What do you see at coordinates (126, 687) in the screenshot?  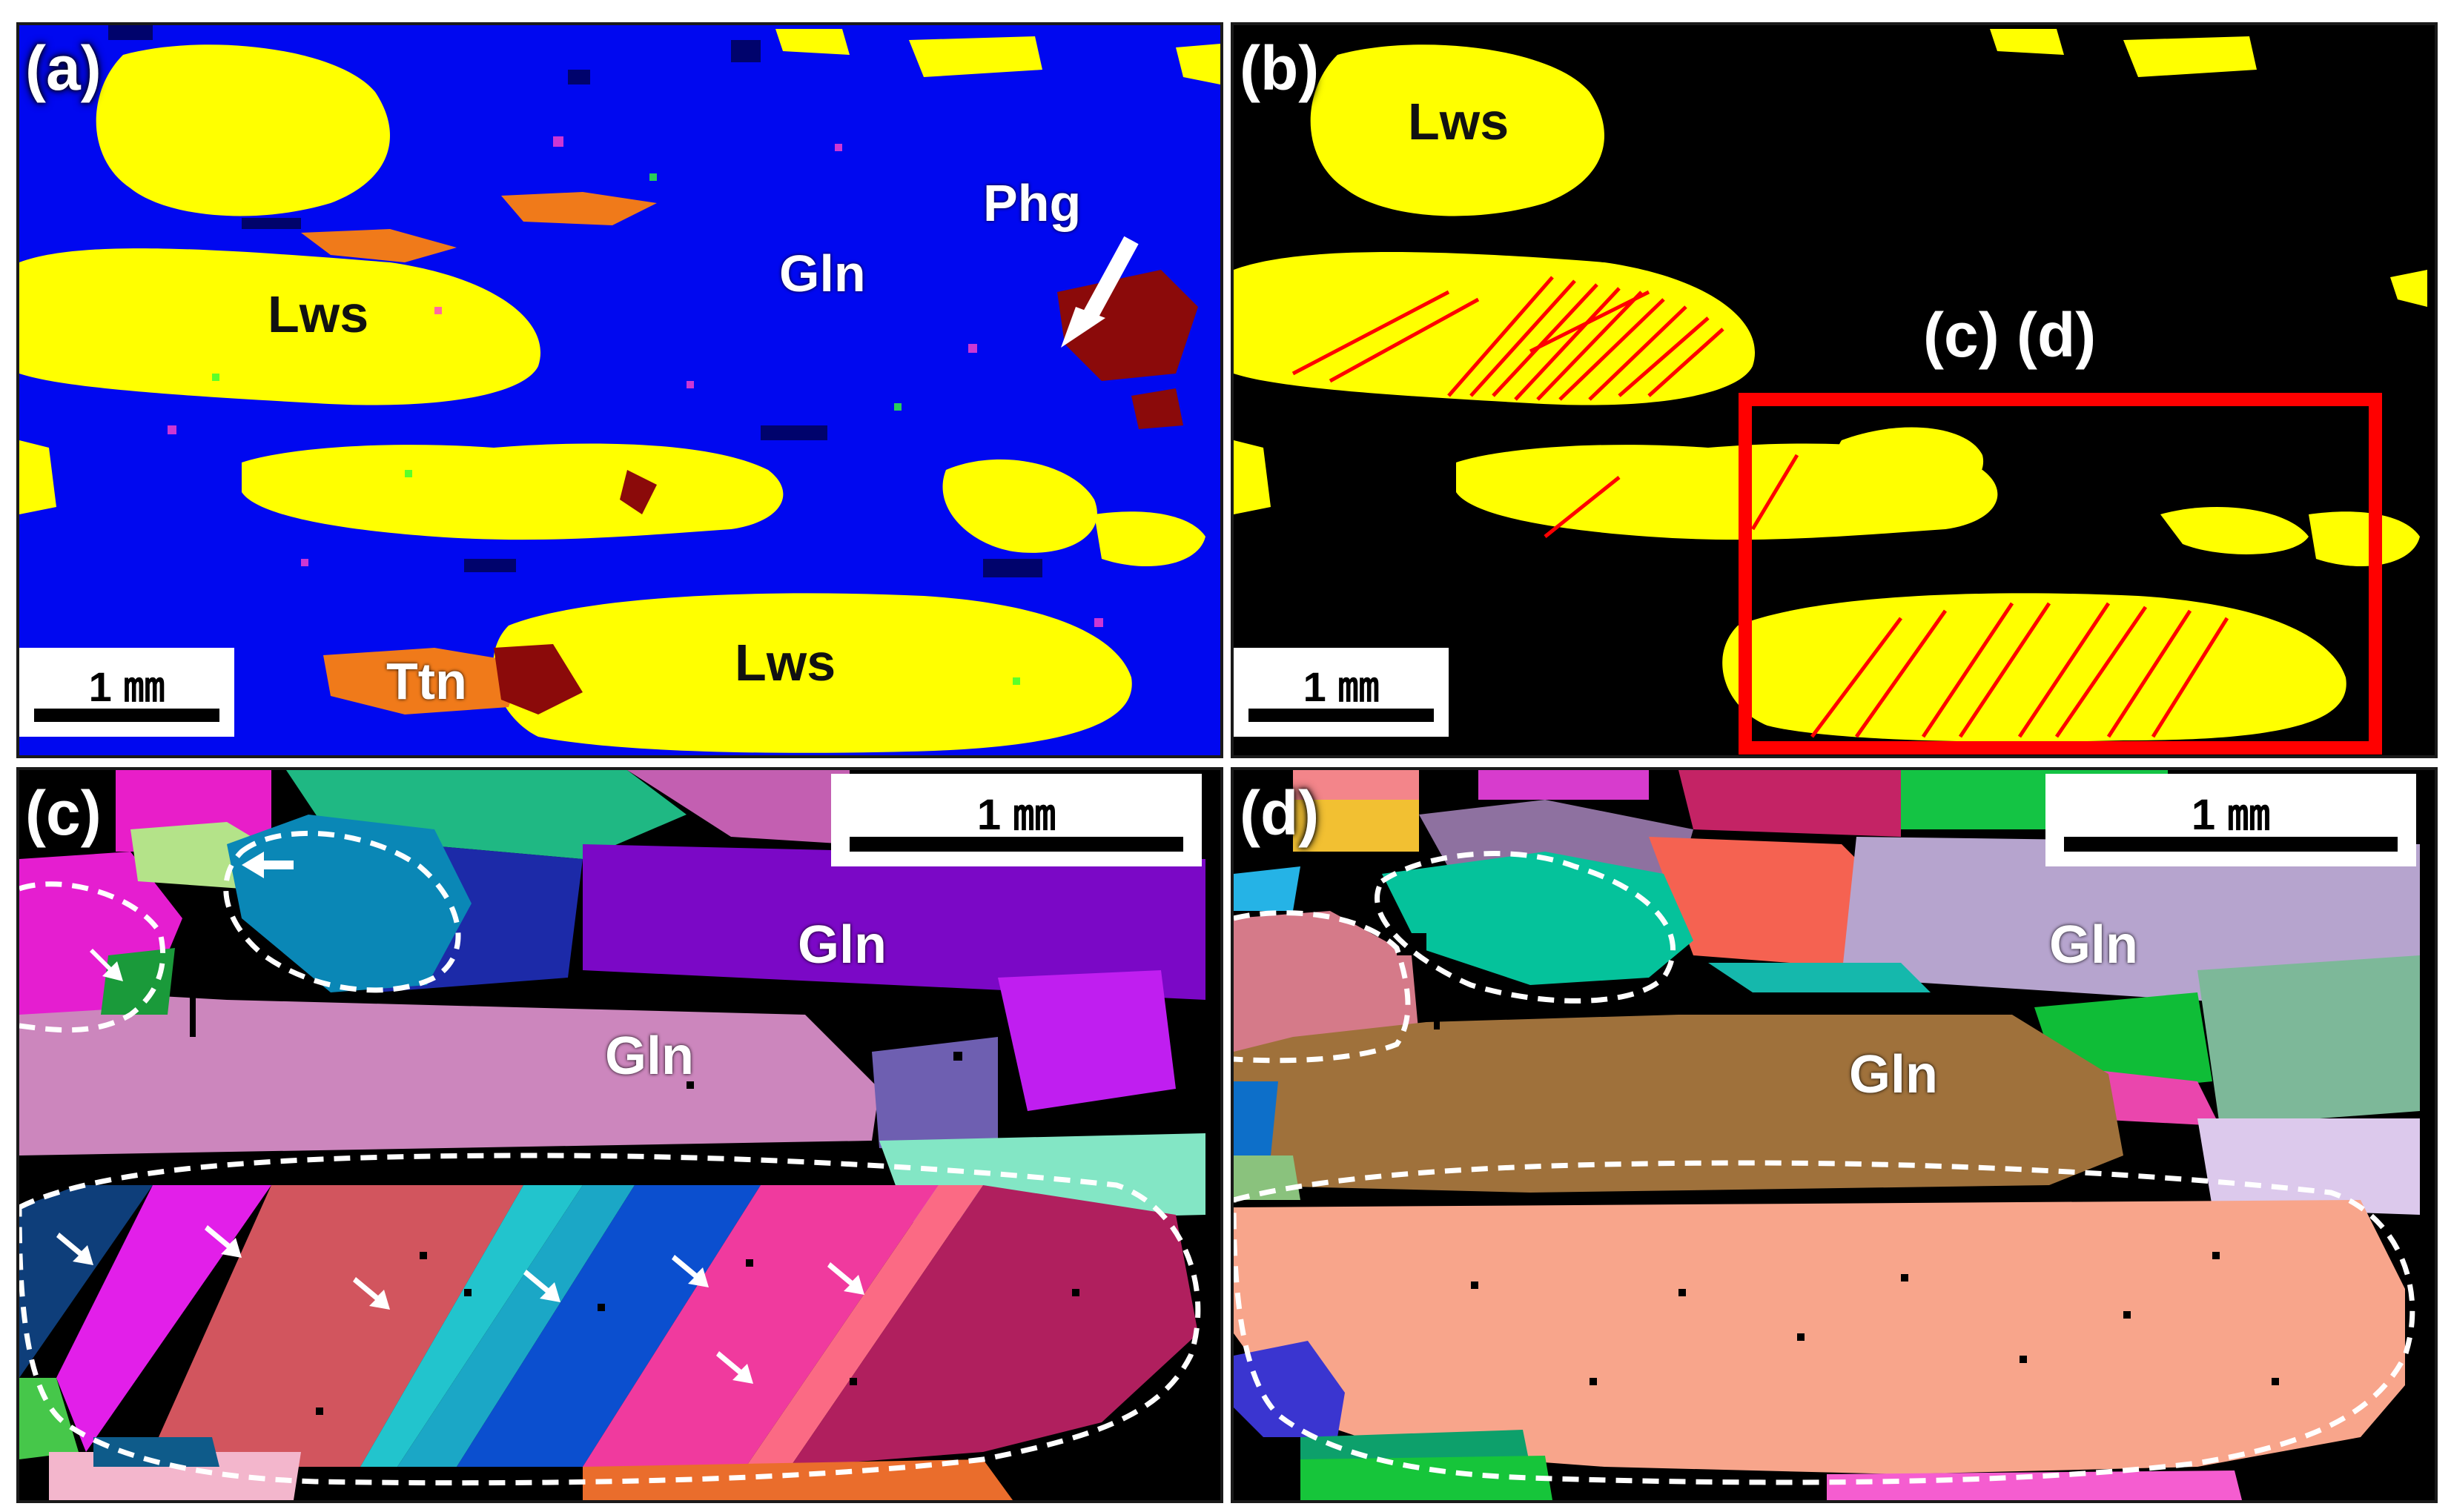 I see `scale-bar-a-text: 1 ㎜` at bounding box center [126, 687].